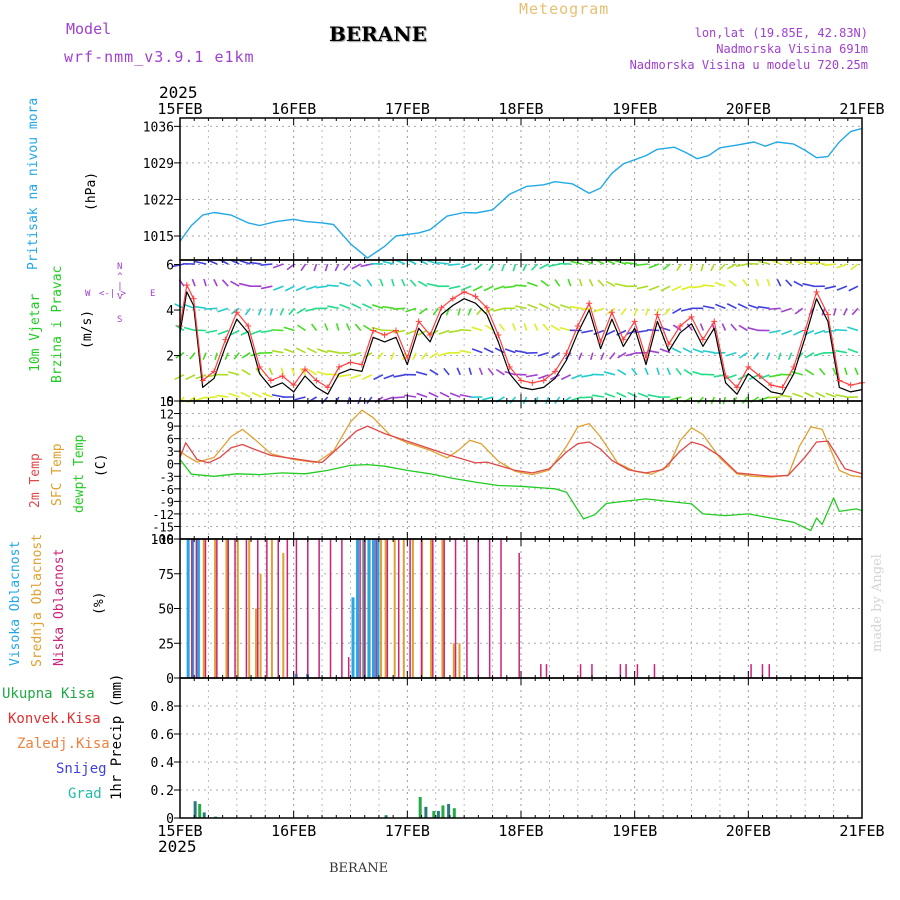 The width and height of the screenshot is (900, 900). Describe the element at coordinates (170, 819) in the screenshot. I see `y-tick-label: 0` at that location.